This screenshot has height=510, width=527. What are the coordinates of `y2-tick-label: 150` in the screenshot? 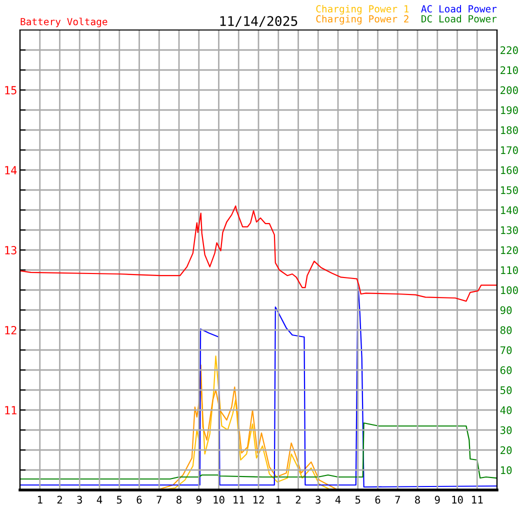 It's located at (509, 190).